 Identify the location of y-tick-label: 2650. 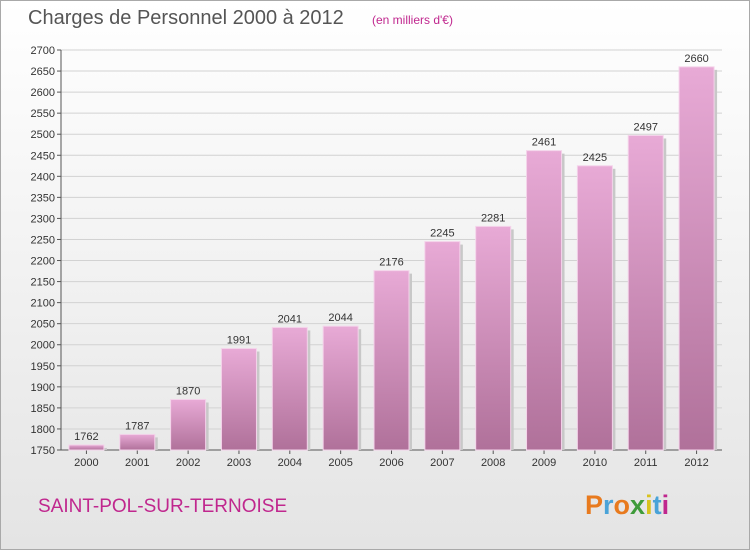
(43, 72).